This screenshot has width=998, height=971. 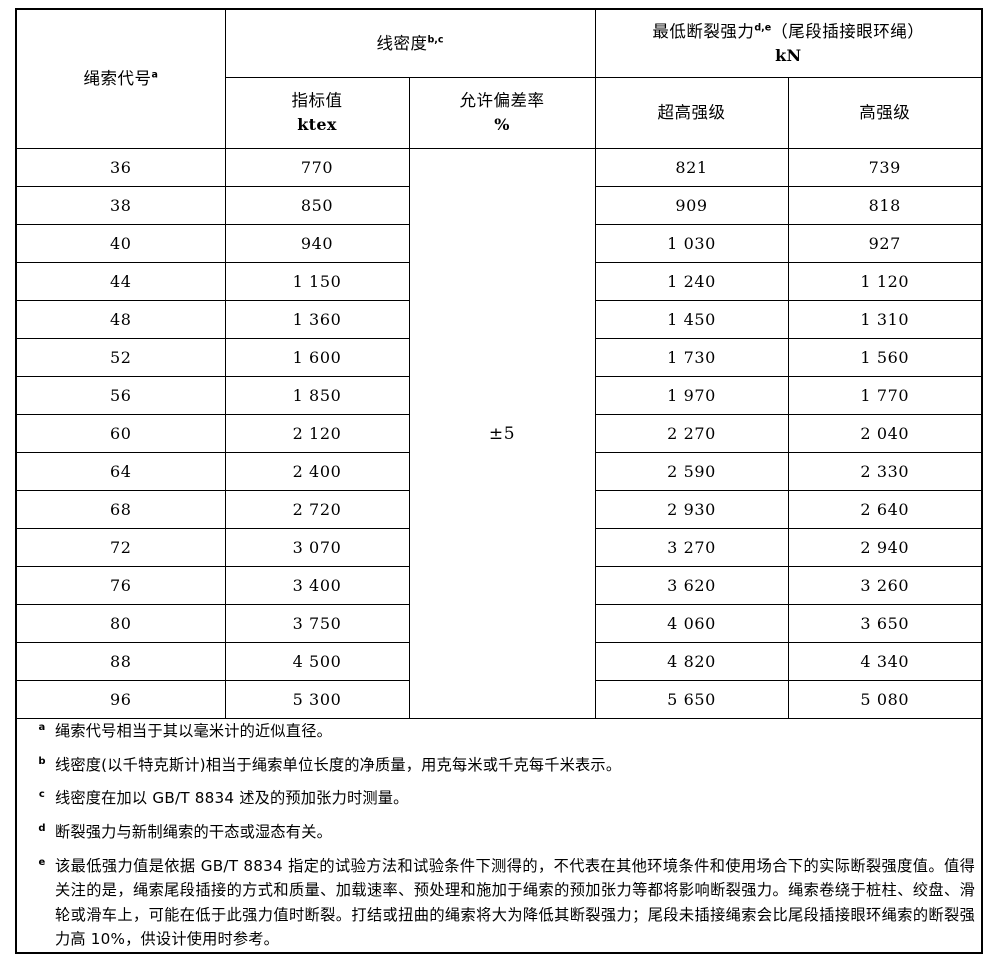 I want to click on header-linear-density-group: 线密度b,c, so click(x=410, y=43).